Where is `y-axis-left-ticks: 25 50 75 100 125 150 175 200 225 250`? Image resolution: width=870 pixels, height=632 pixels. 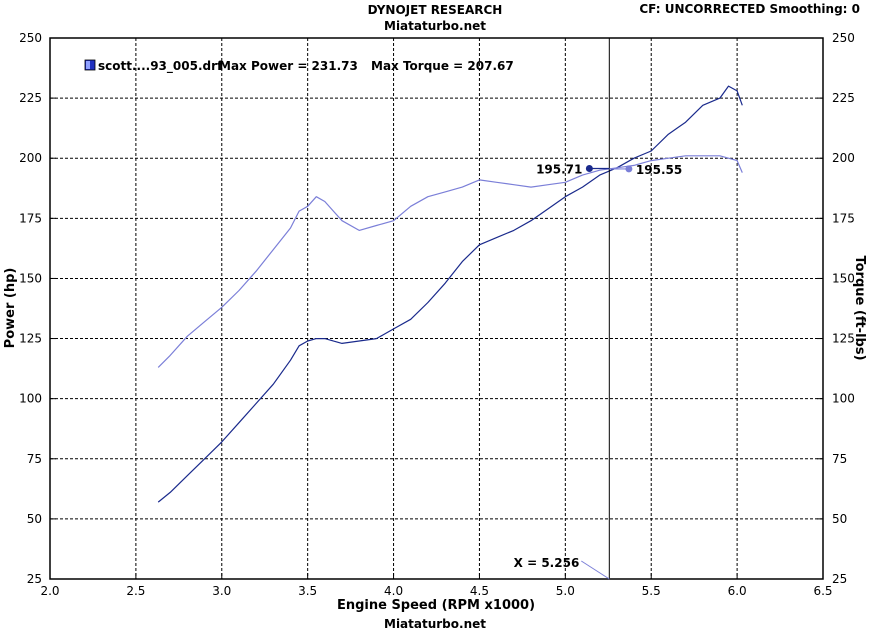
y-axis-left-ticks: 25 50 75 100 125 150 175 200 225 250 is located at coordinates (37, 308).